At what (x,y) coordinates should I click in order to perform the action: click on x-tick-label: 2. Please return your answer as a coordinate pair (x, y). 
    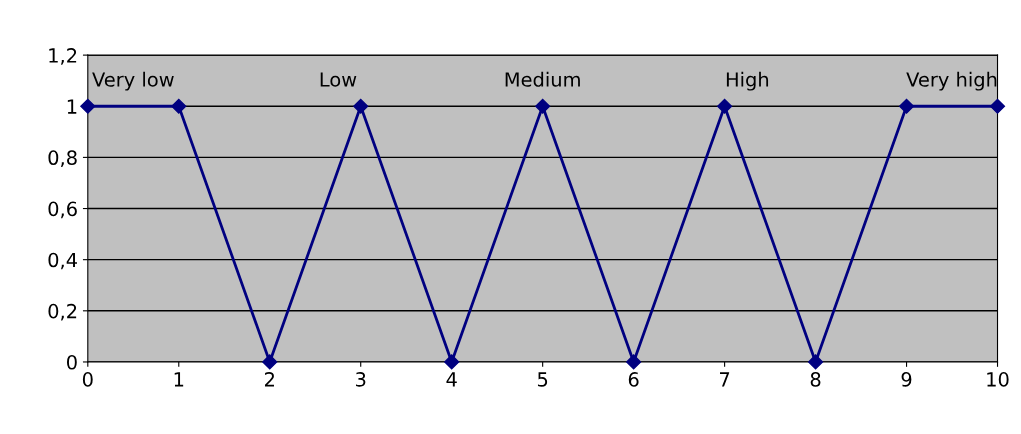
    Looking at the image, I should click on (269, 379).